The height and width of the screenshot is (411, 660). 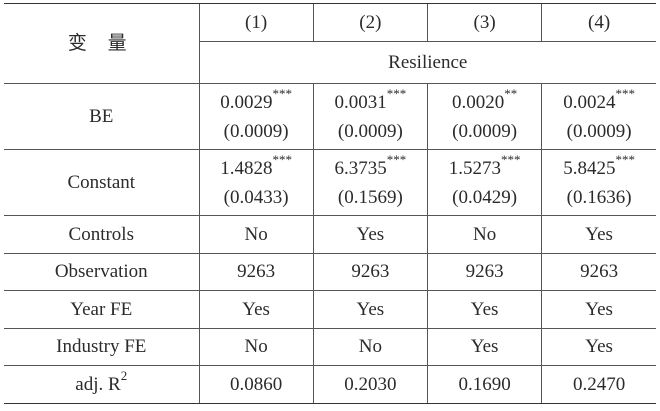 I want to click on table-row-observation: Observation 9263 9263 9263 9263, so click(x=330, y=272).